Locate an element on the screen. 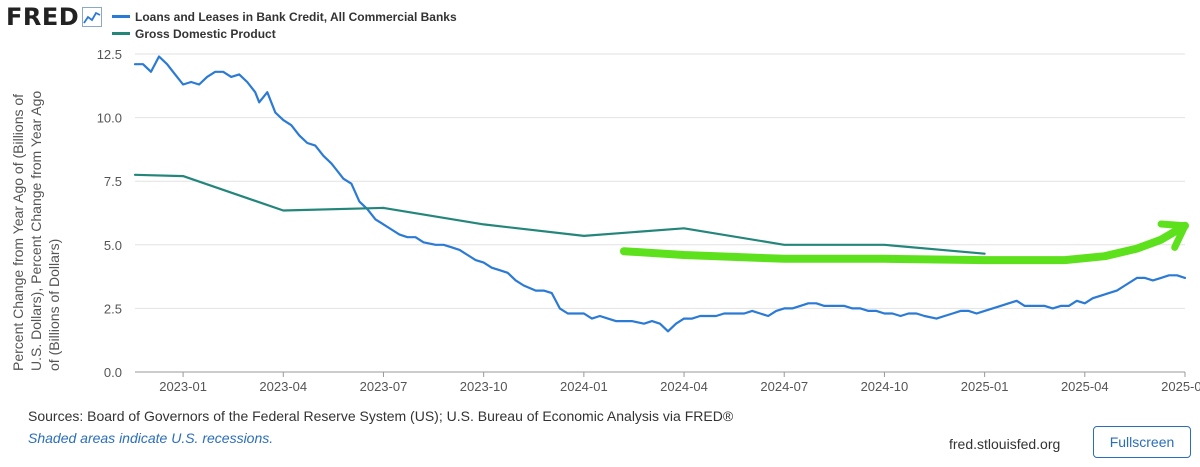  annotation-arrow-head is located at coordinates (1173, 235).